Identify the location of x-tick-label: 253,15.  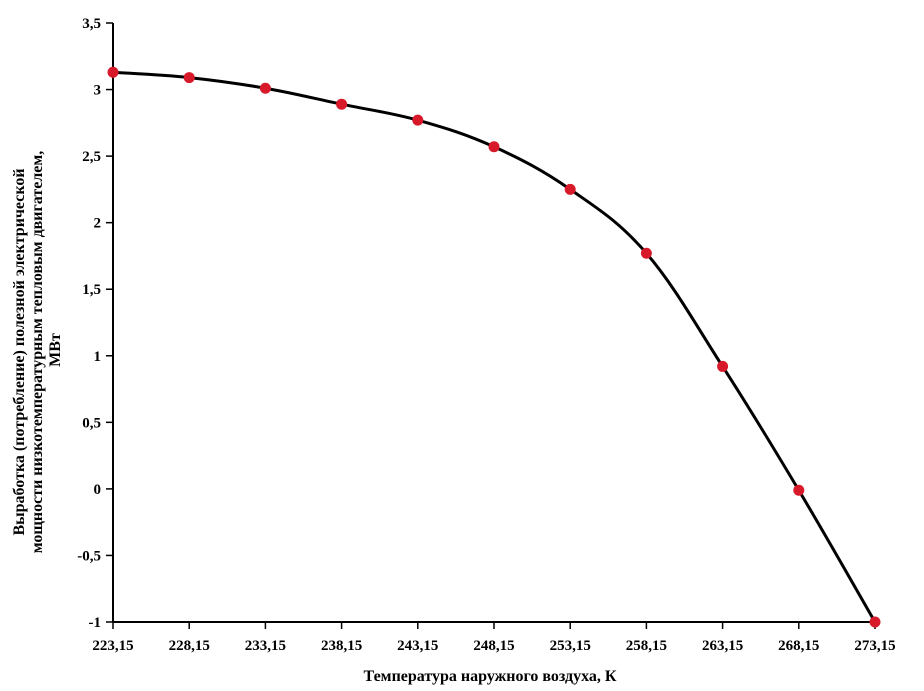
(570, 646).